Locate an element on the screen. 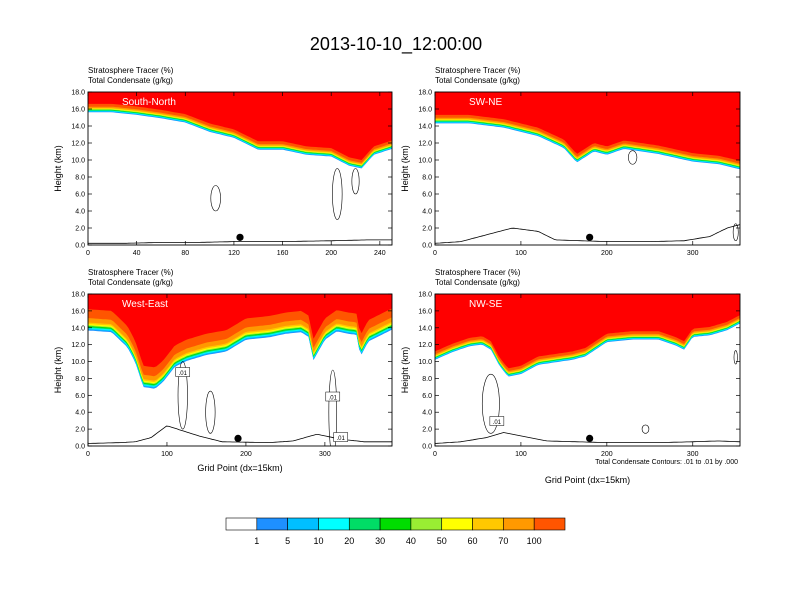 The width and height of the screenshot is (792, 612). colorbar-label: 30 is located at coordinates (380, 541).